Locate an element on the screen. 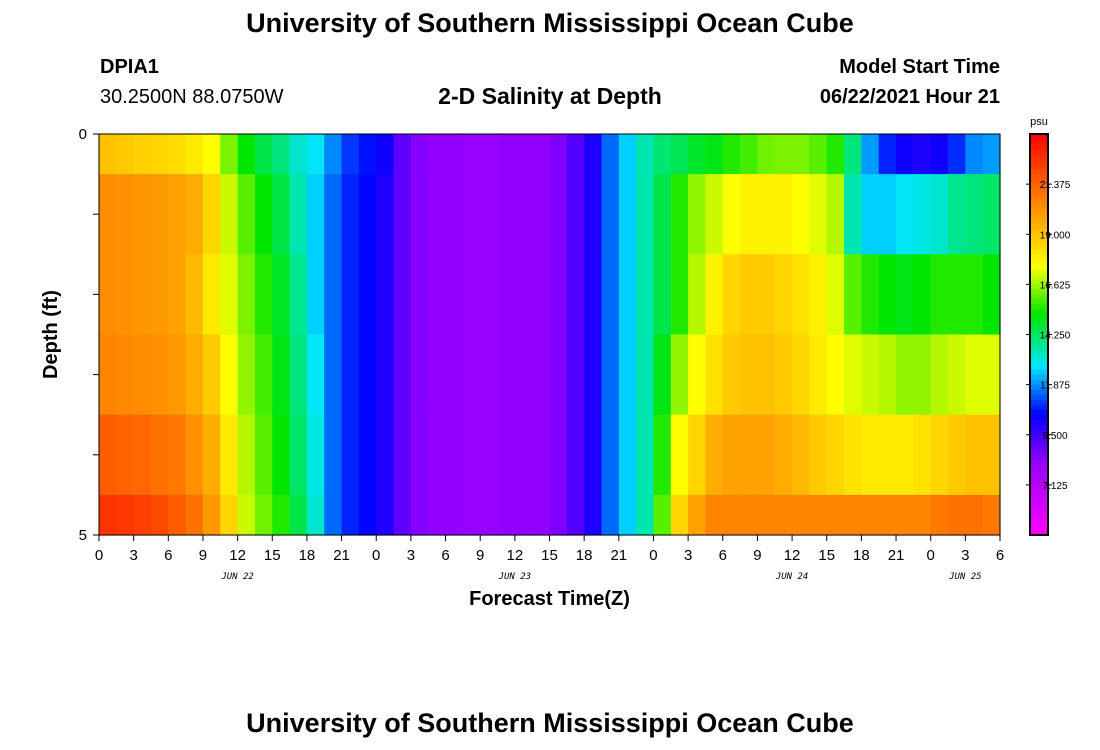 Image resolution: width=1100 pixels, height=750 pixels. model-start-label: Model Start Time is located at coordinates (919, 67).